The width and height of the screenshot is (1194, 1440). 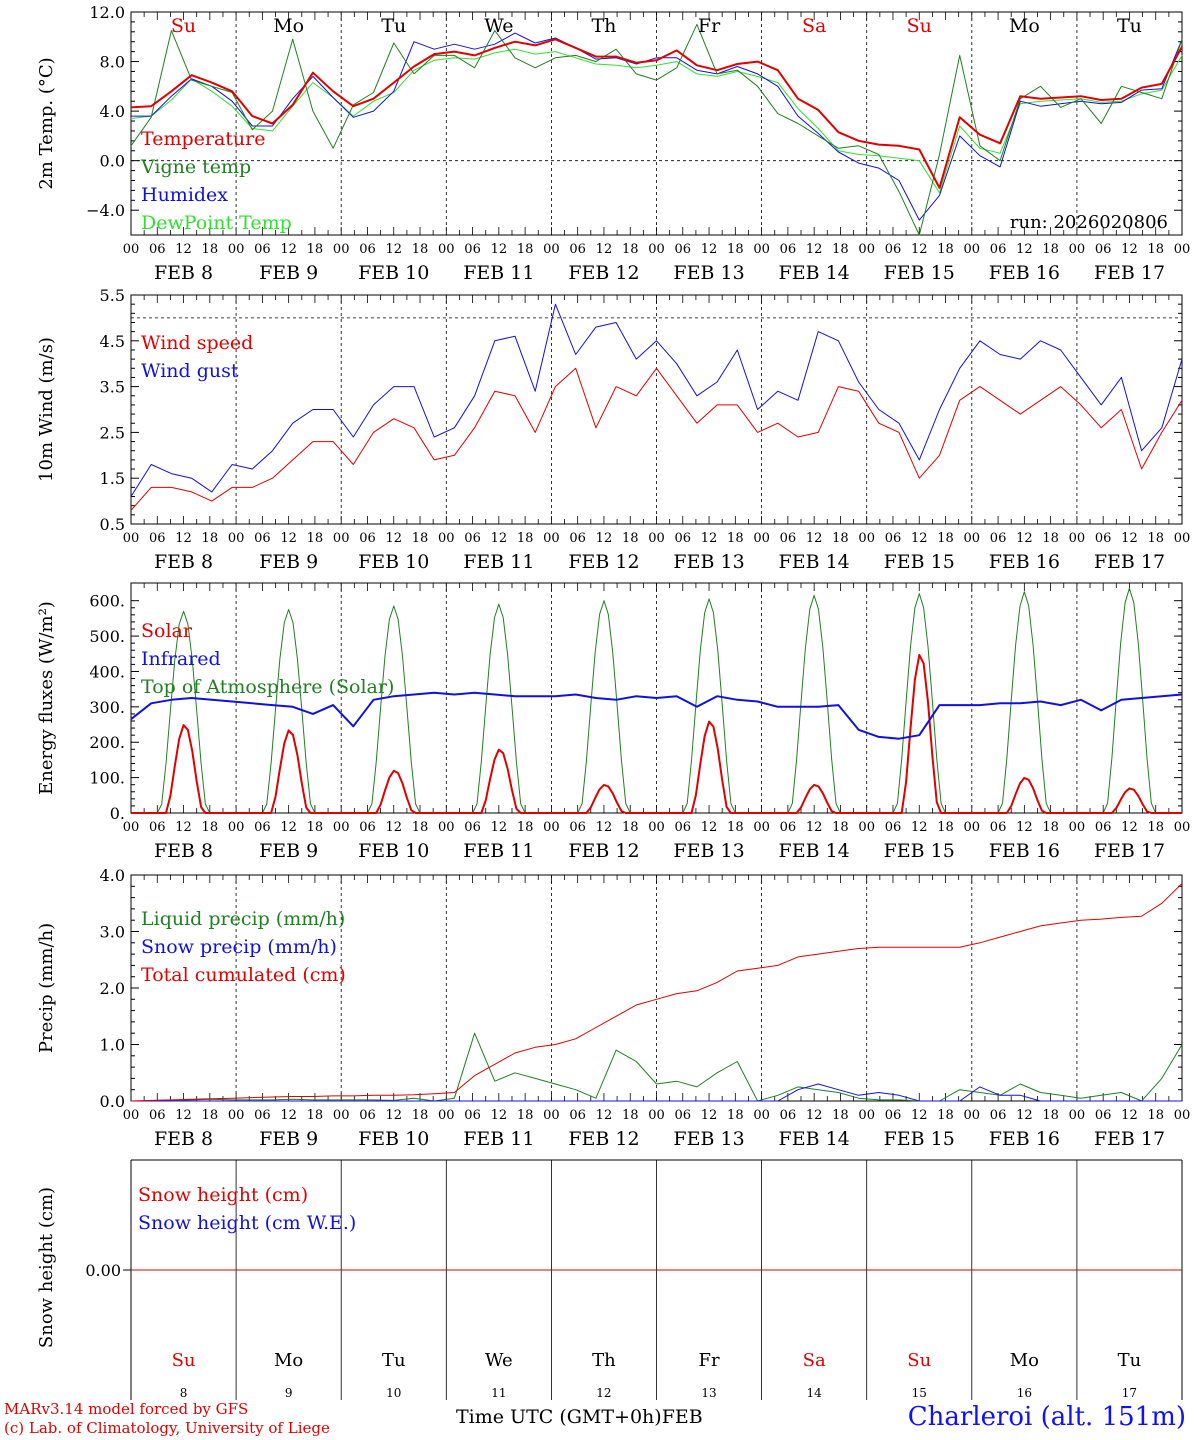 I want to click on day-name: Tu, so click(x=1129, y=26).